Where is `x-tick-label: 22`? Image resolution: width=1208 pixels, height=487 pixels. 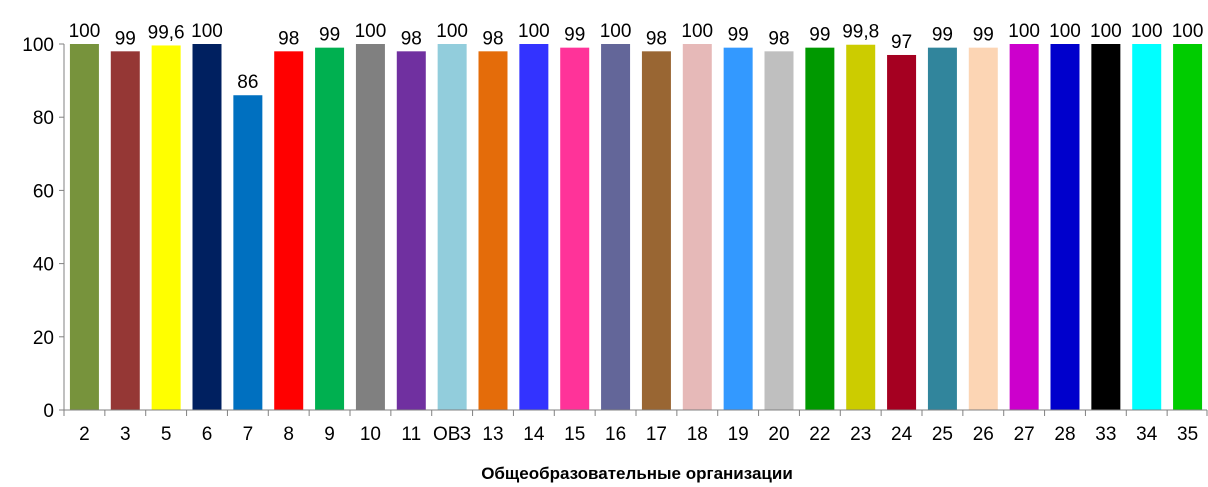
x-tick-label: 22 is located at coordinates (819, 434).